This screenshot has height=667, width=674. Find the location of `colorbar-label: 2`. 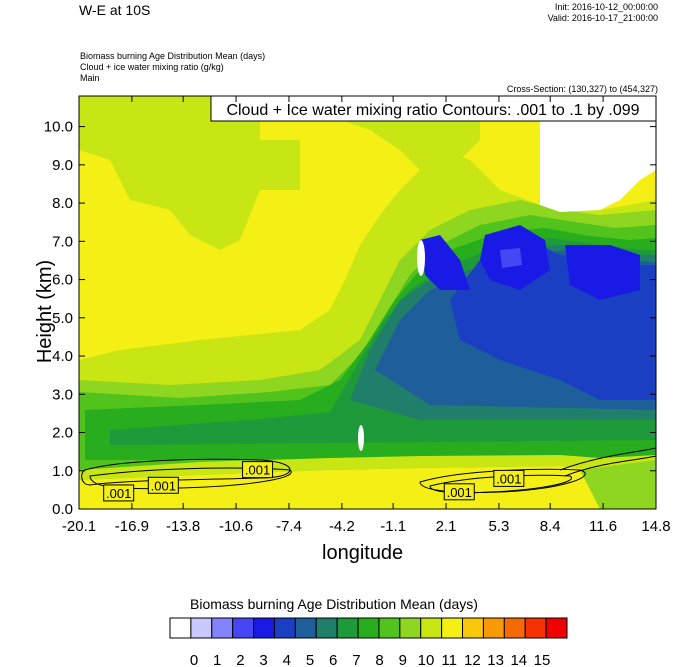

colorbar-label: 2 is located at coordinates (240, 659).